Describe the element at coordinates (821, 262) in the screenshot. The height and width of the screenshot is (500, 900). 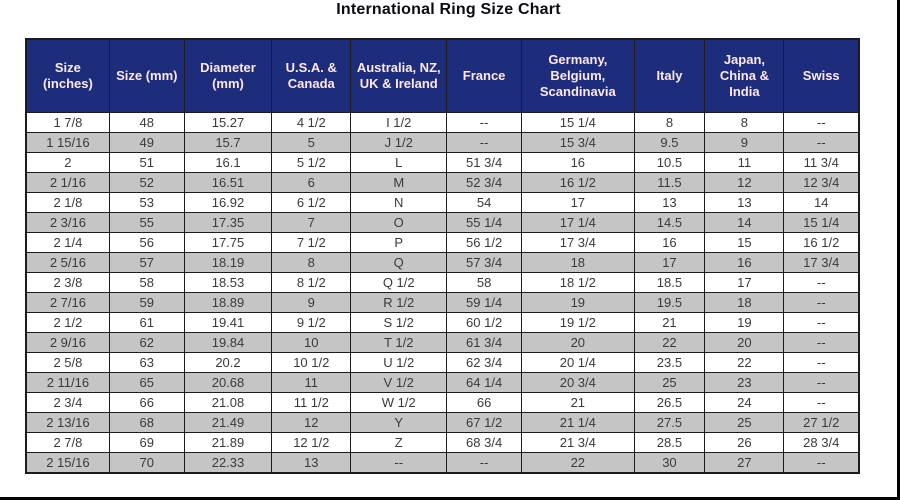
I see `table-cell: 17 3/4` at that location.